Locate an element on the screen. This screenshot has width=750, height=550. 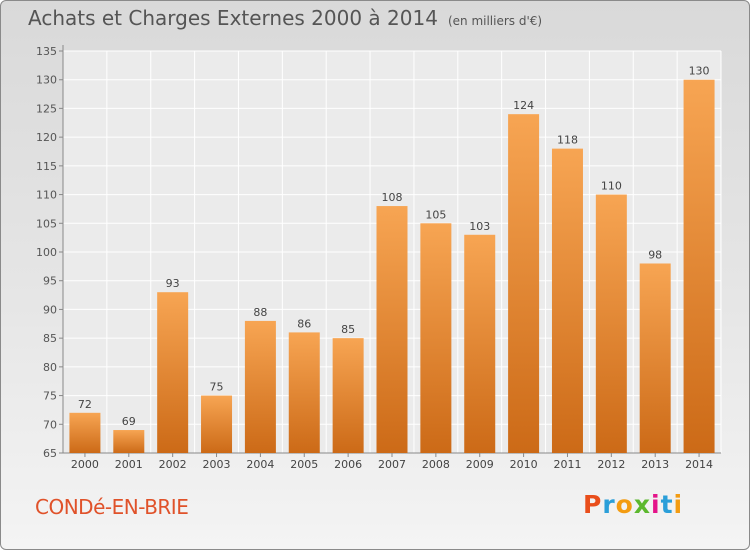
logo-letter: x is located at coordinates (642, 504).